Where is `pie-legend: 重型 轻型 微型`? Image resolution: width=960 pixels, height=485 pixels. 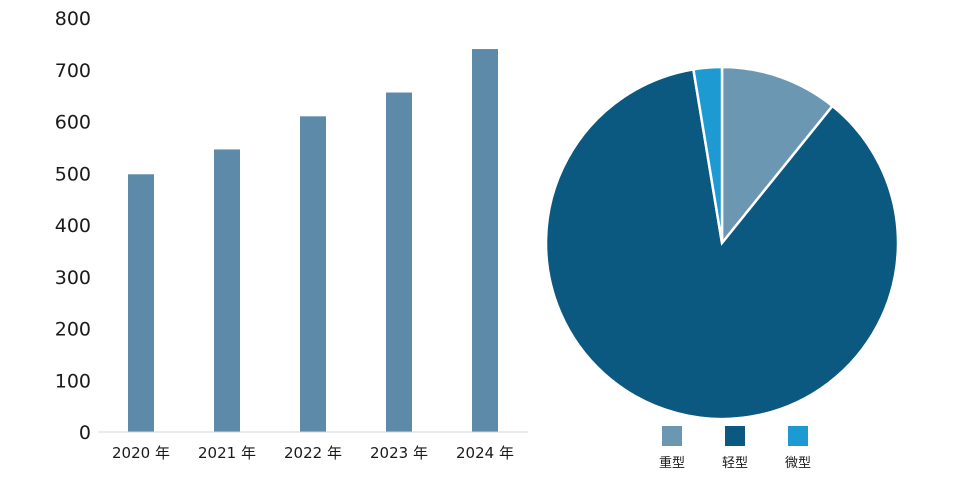
pie-legend: 重型 轻型 微型 is located at coordinates (735, 448).